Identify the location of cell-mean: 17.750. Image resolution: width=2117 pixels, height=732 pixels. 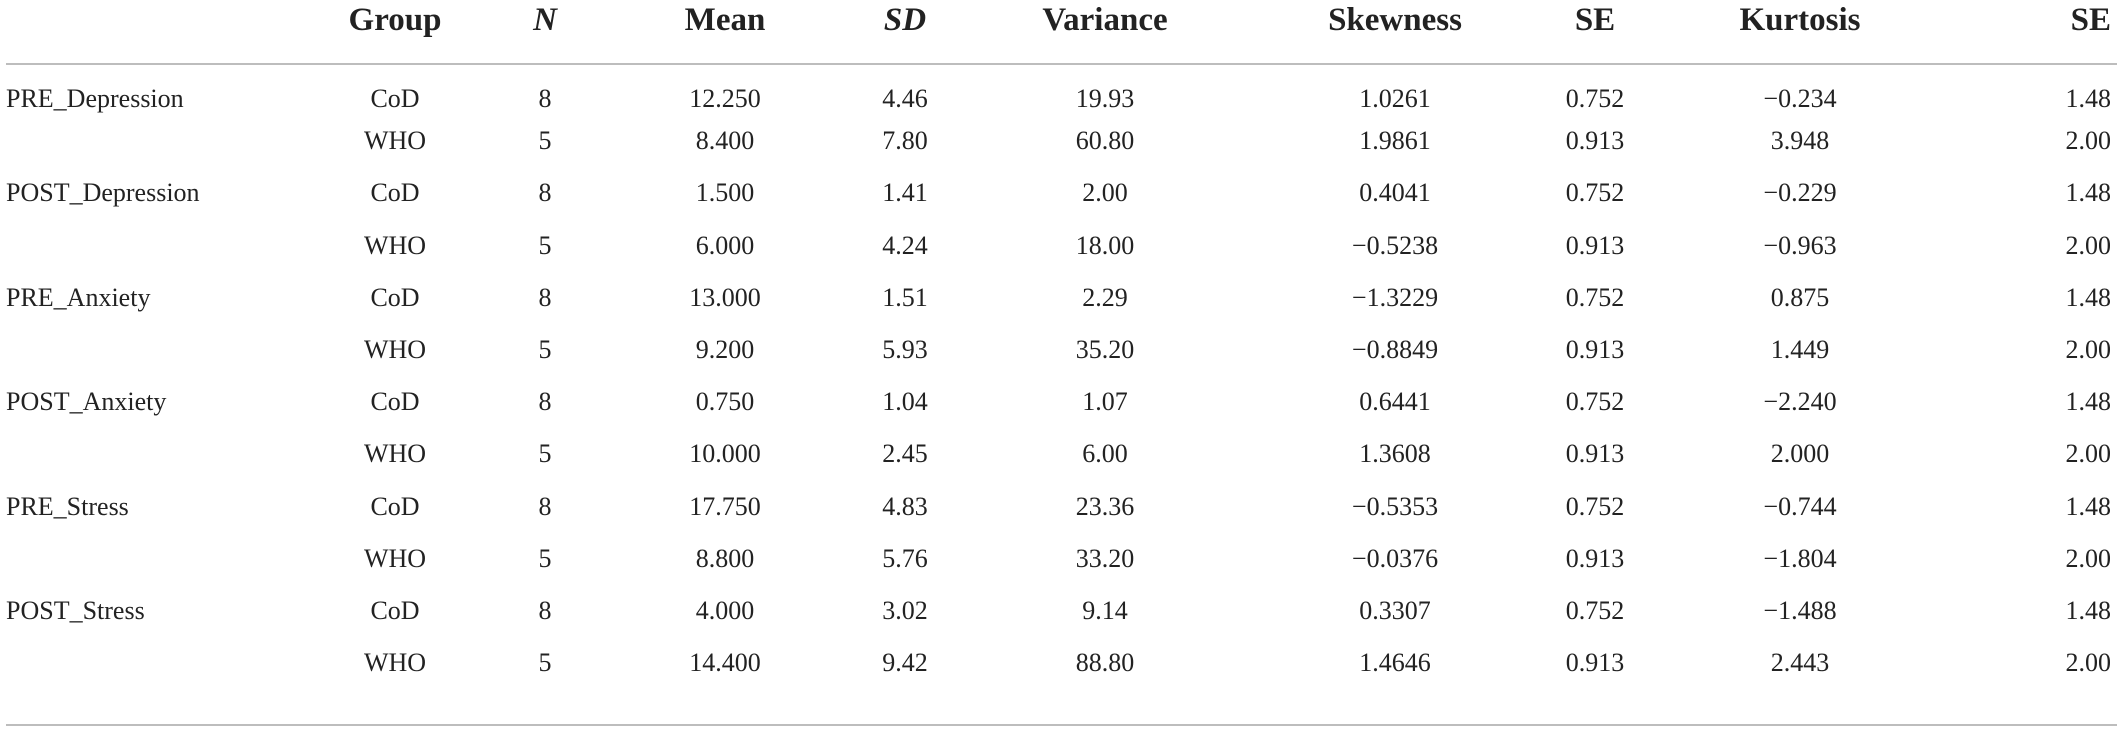
(725, 506).